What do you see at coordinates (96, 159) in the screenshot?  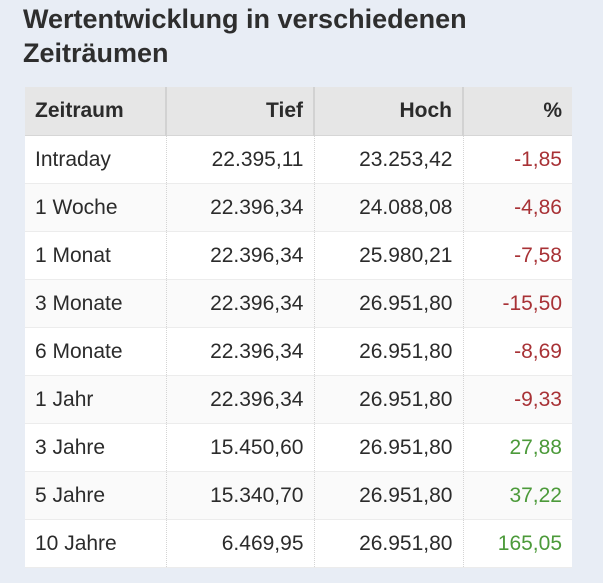 I see `period-cell: Intraday` at bounding box center [96, 159].